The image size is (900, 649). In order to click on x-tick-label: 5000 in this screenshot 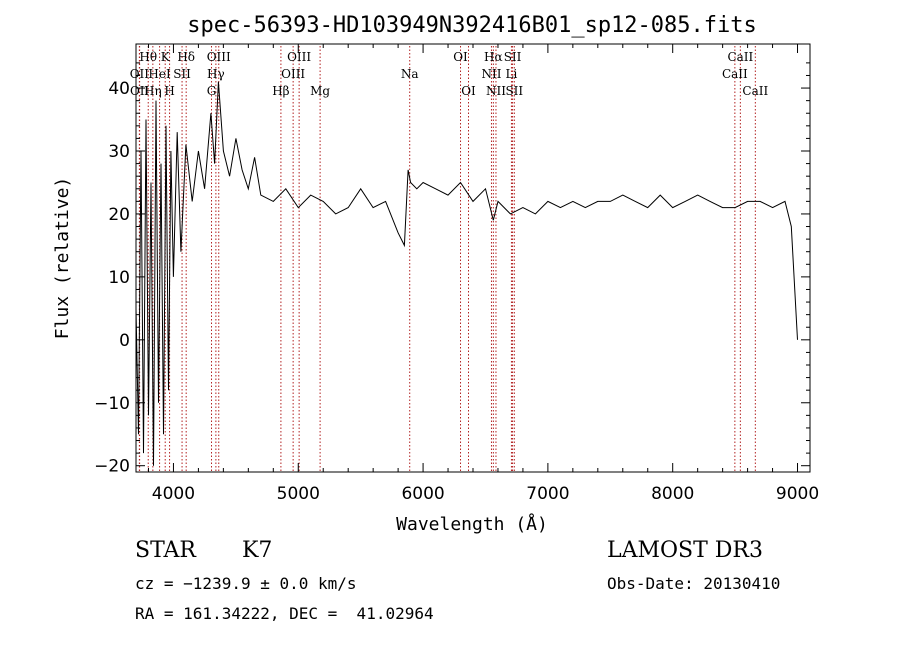, I will do `click(298, 494)`.